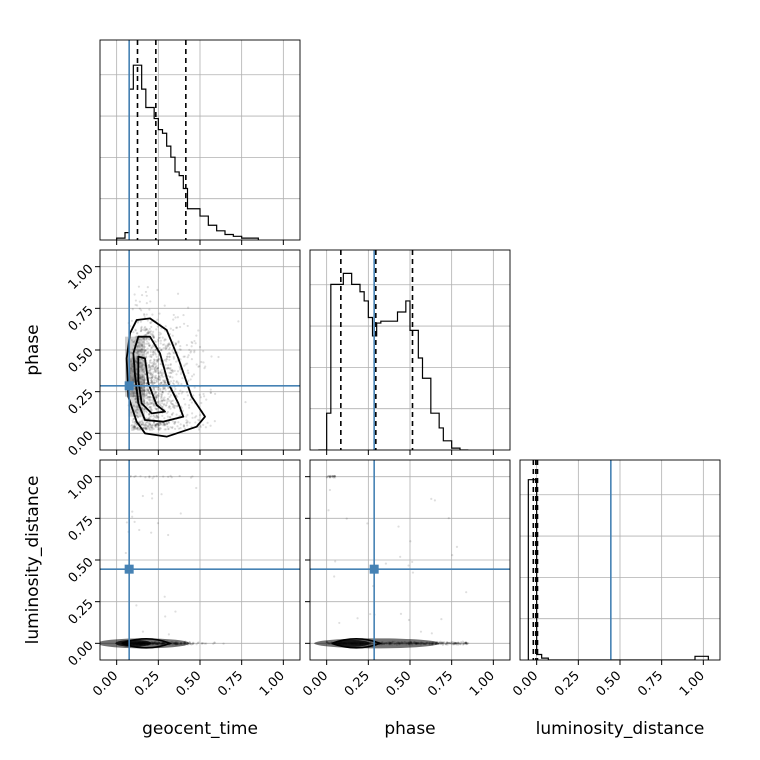 This screenshot has height=760, width=760. I want to click on x-tick-label: 0.25, so click(357, 683).